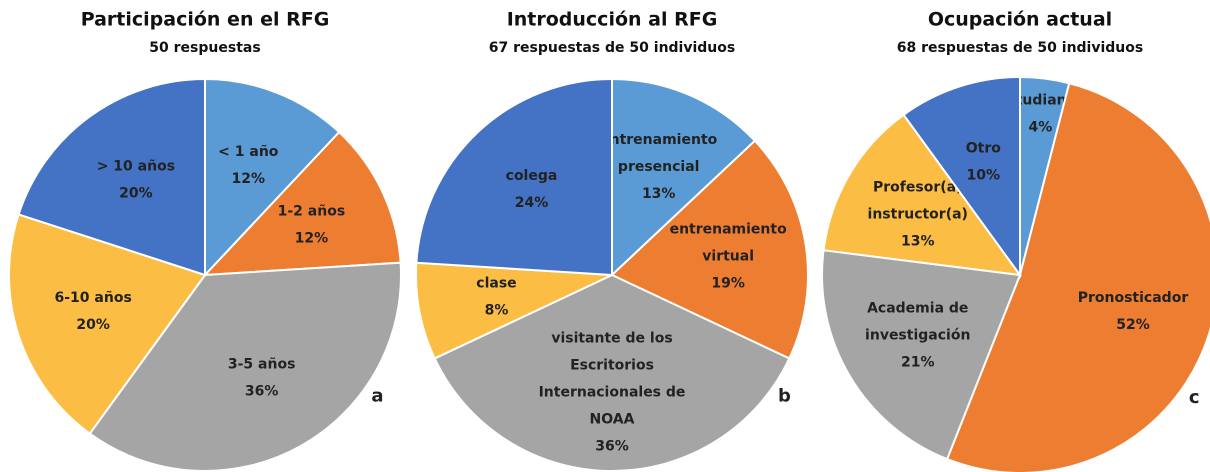  Describe the element at coordinates (532, 203) in the screenshot. I see `value-label: 24%` at that location.